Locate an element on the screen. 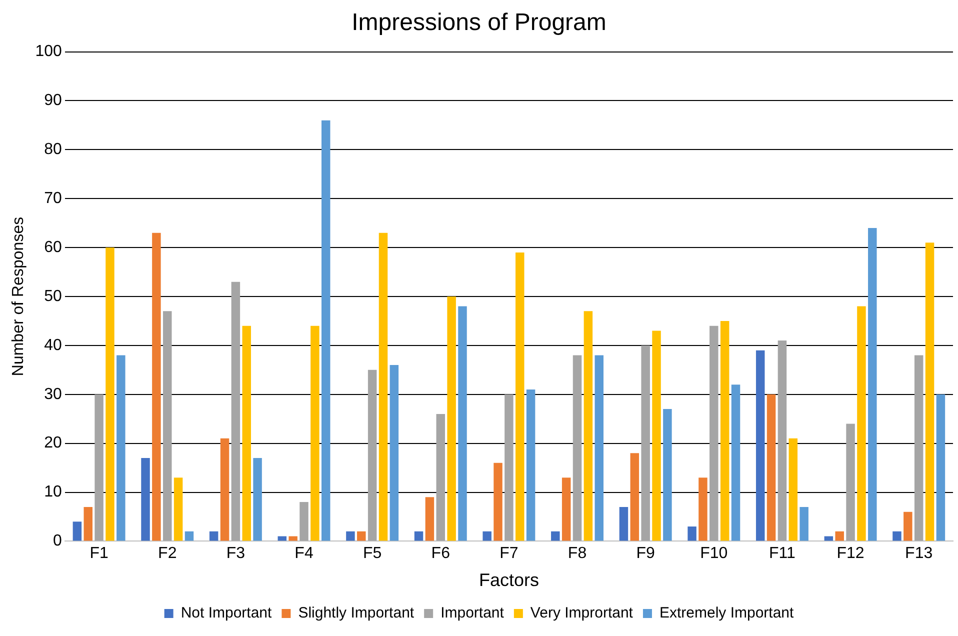  x-axis-title: Factors is located at coordinates (508, 580).